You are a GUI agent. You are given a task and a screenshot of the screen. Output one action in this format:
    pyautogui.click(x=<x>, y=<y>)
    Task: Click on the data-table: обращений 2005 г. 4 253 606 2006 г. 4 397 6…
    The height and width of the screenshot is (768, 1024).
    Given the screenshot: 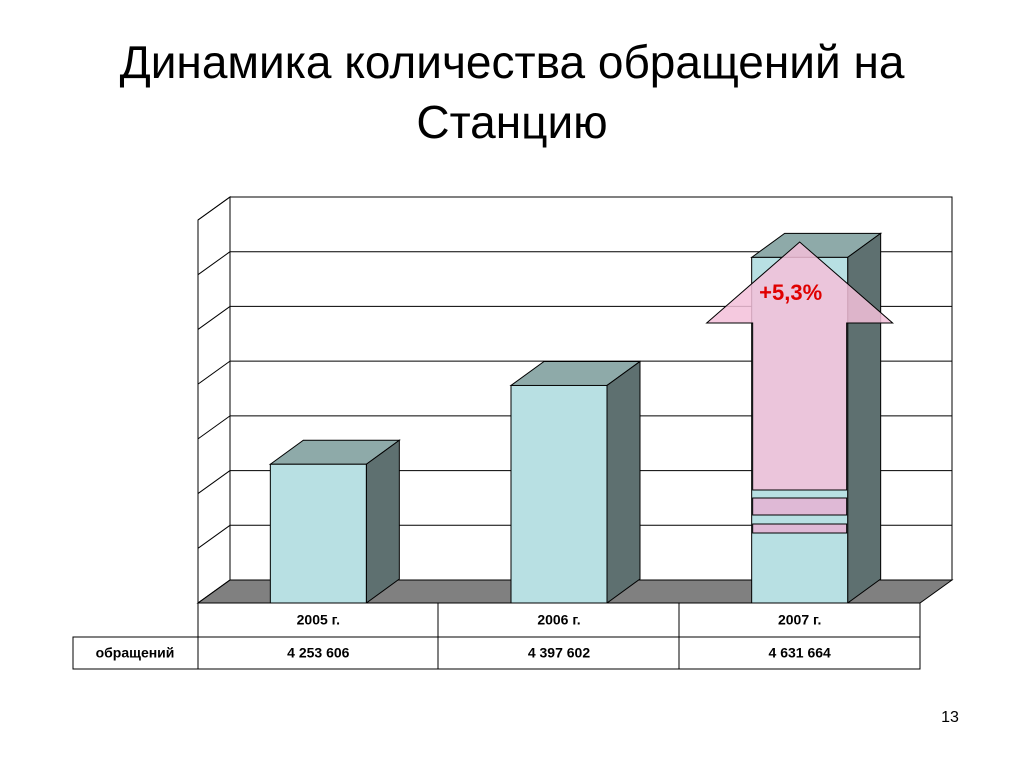 What is the action you would take?
    pyautogui.click(x=496, y=636)
    